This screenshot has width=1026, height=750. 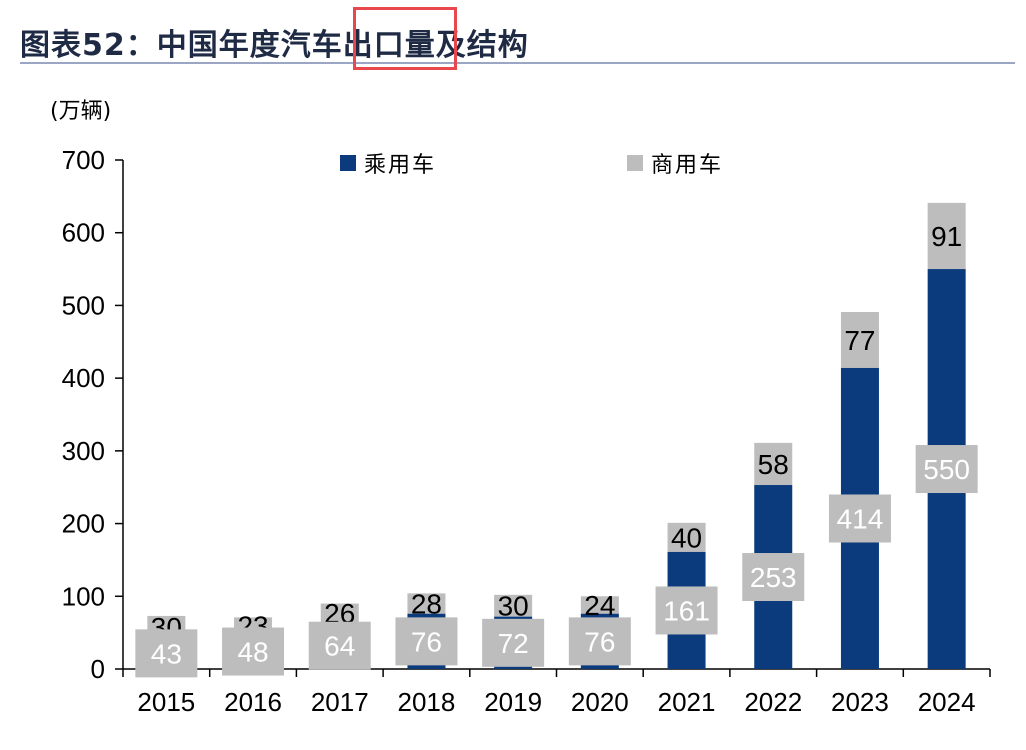 I want to click on data-label-passenger: 414, so click(x=860, y=518).